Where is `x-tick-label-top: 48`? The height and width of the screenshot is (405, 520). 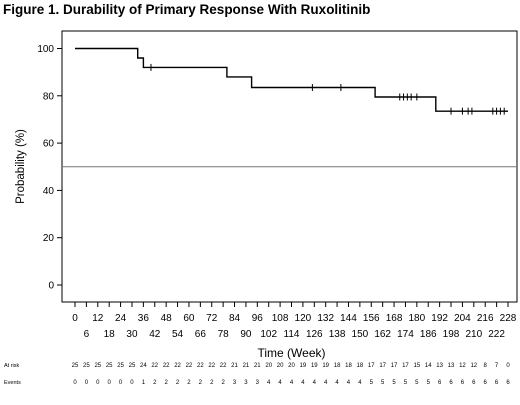
x-tick-label-top: 48 is located at coordinates (167, 318).